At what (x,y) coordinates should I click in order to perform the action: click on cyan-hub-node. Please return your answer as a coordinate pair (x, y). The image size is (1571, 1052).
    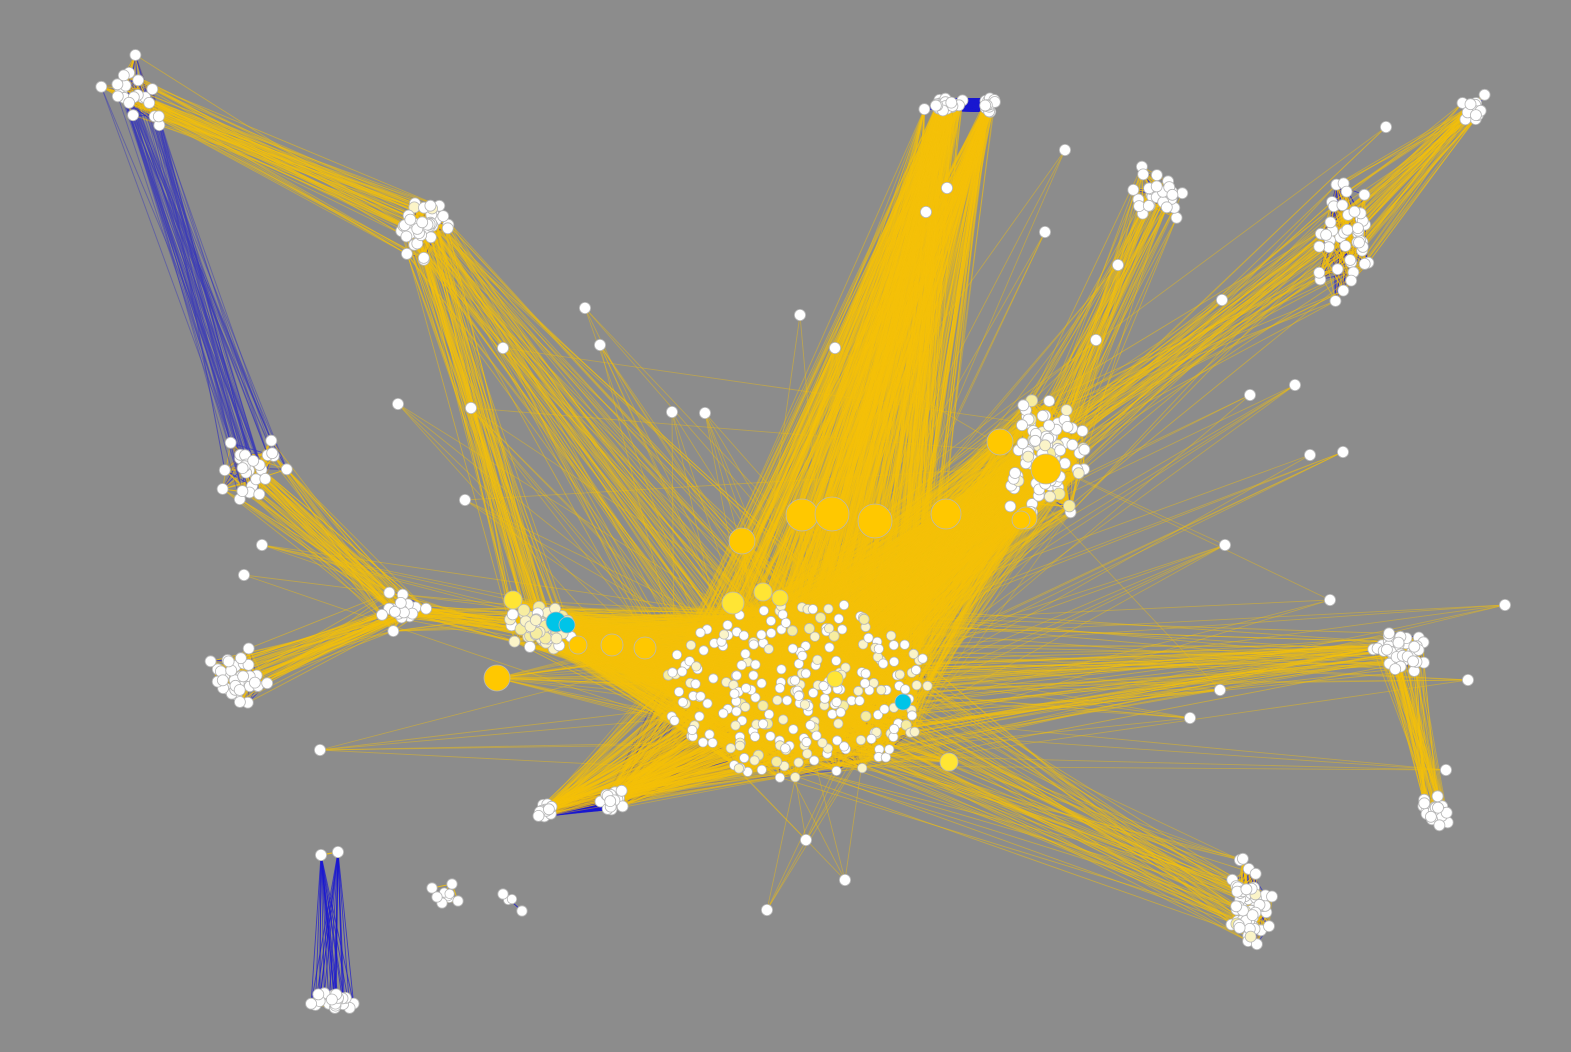
    Looking at the image, I should click on (567, 625).